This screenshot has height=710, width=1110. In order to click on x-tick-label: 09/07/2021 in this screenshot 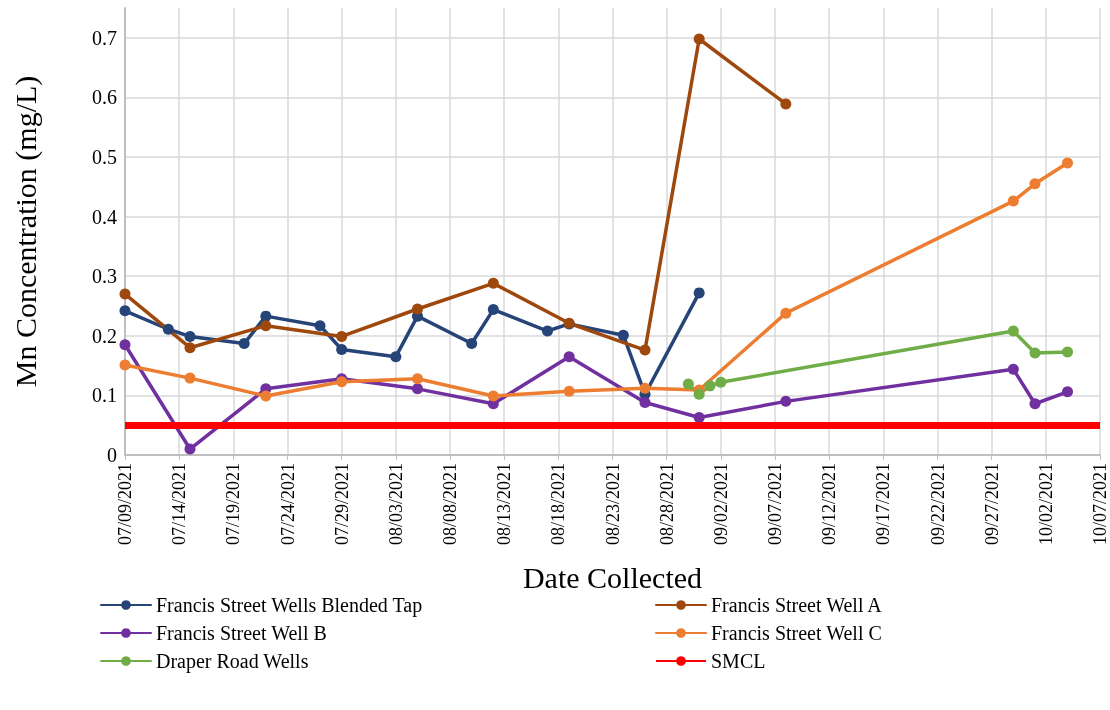, I will do `click(775, 504)`.